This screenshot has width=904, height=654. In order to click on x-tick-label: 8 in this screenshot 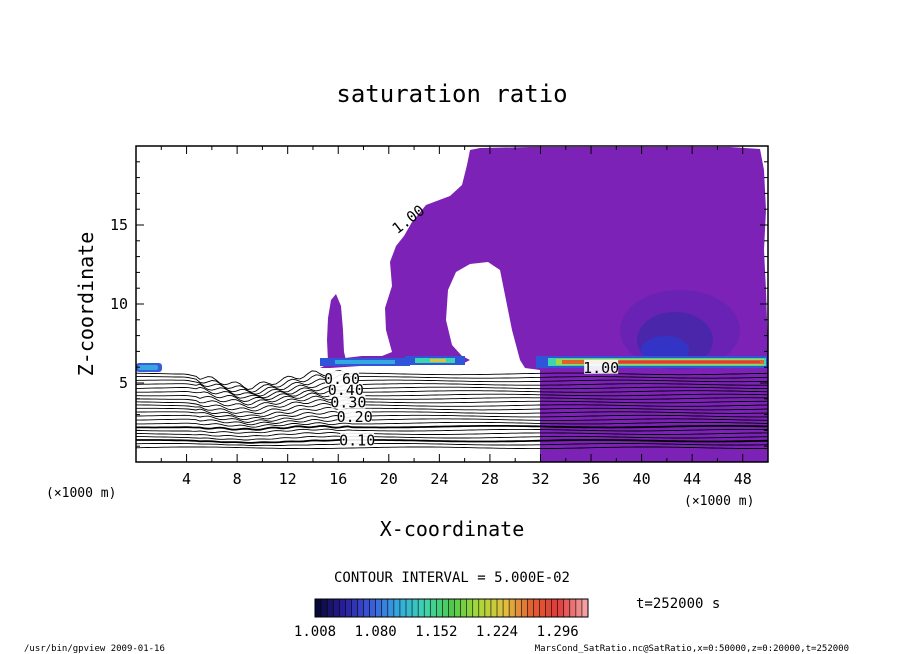, I will do `click(237, 479)`.